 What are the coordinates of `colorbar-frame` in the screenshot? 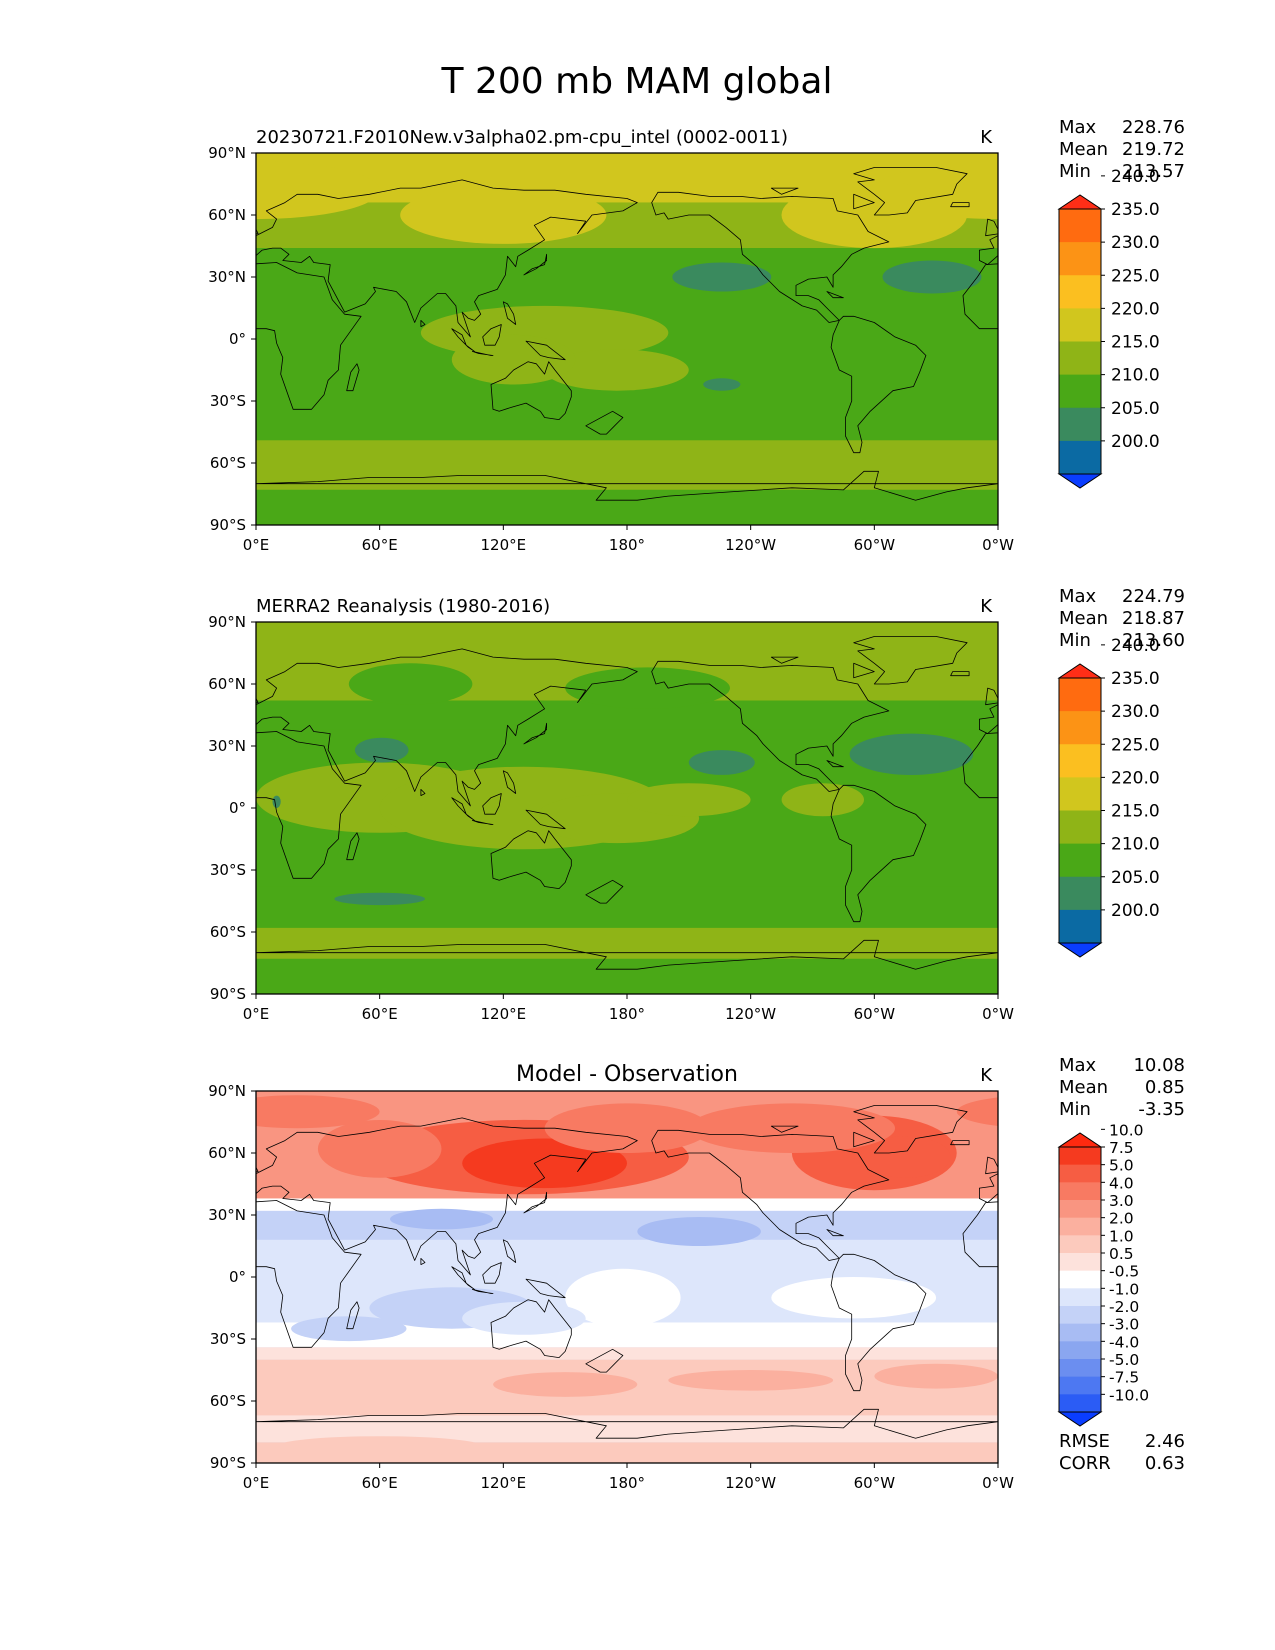 It's located at (1080, 1279).